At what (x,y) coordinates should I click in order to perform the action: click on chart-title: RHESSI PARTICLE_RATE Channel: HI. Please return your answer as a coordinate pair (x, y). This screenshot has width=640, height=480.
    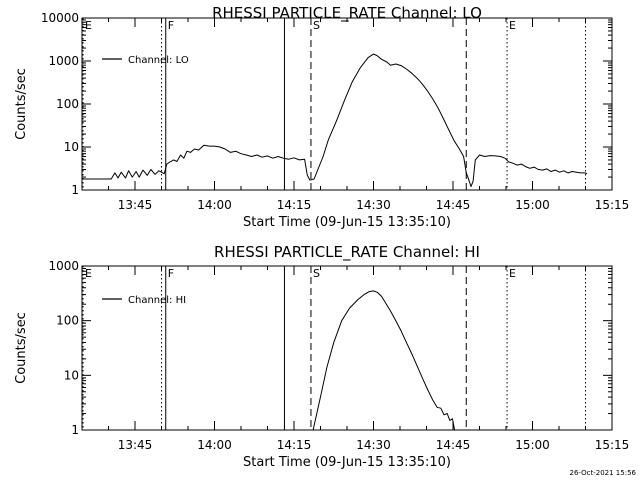
    Looking at the image, I should click on (347, 252).